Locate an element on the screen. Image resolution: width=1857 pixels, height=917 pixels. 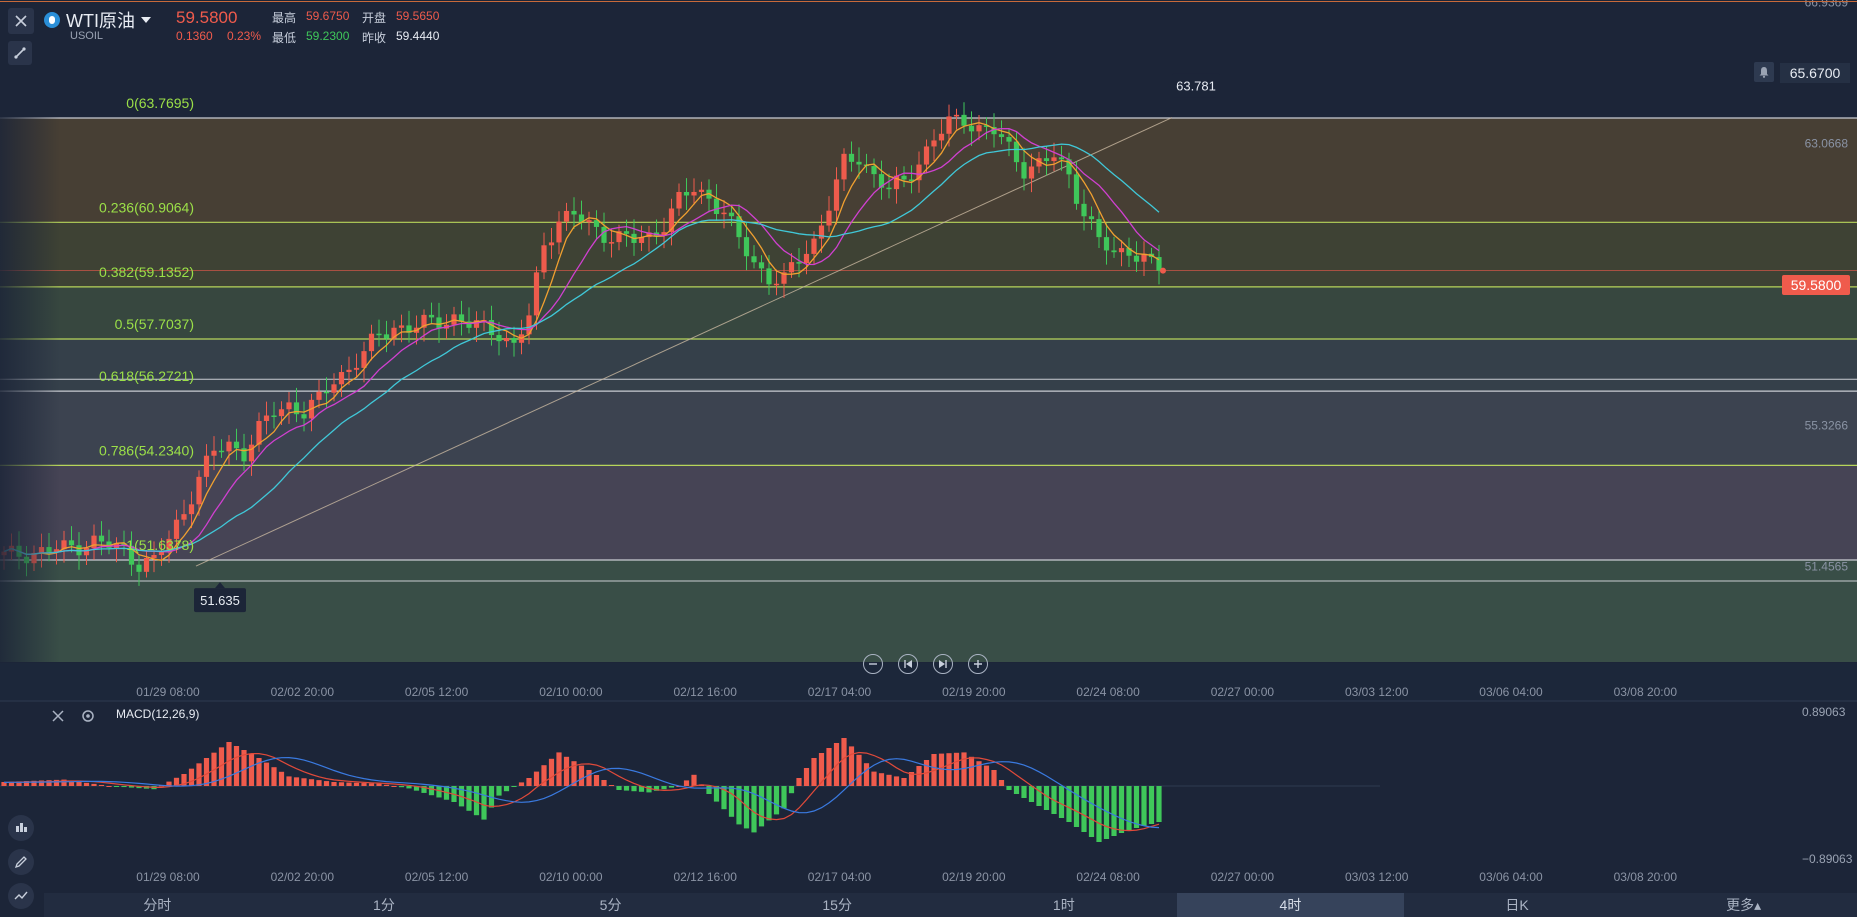
high-label: 最高 is located at coordinates (284, 18).